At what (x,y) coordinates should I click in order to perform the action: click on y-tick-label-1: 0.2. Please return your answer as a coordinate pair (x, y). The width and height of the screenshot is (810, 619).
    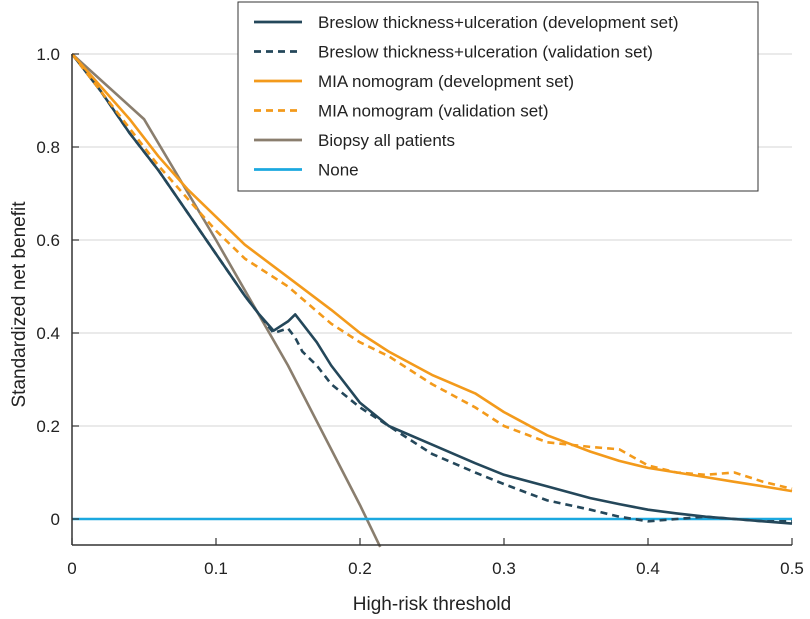
    Looking at the image, I should click on (48, 426).